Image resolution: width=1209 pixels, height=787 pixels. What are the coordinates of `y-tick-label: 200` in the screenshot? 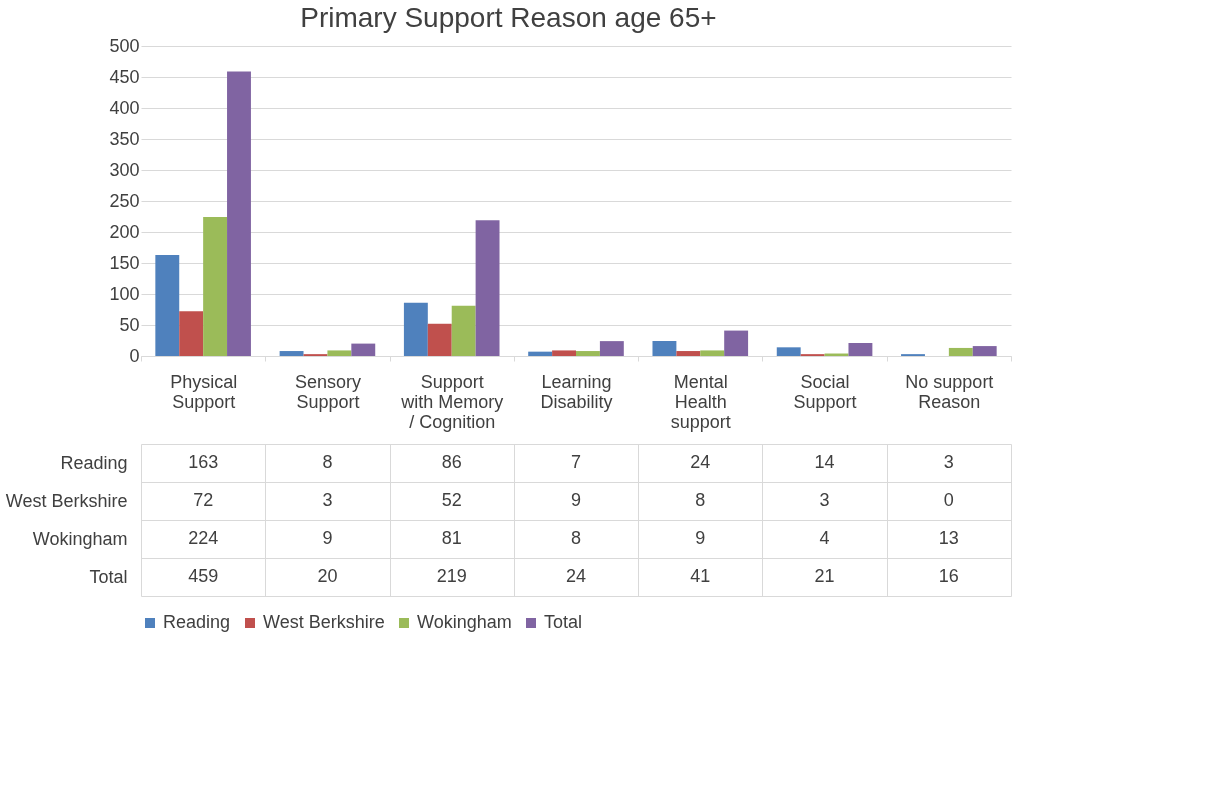 It's located at (124, 231).